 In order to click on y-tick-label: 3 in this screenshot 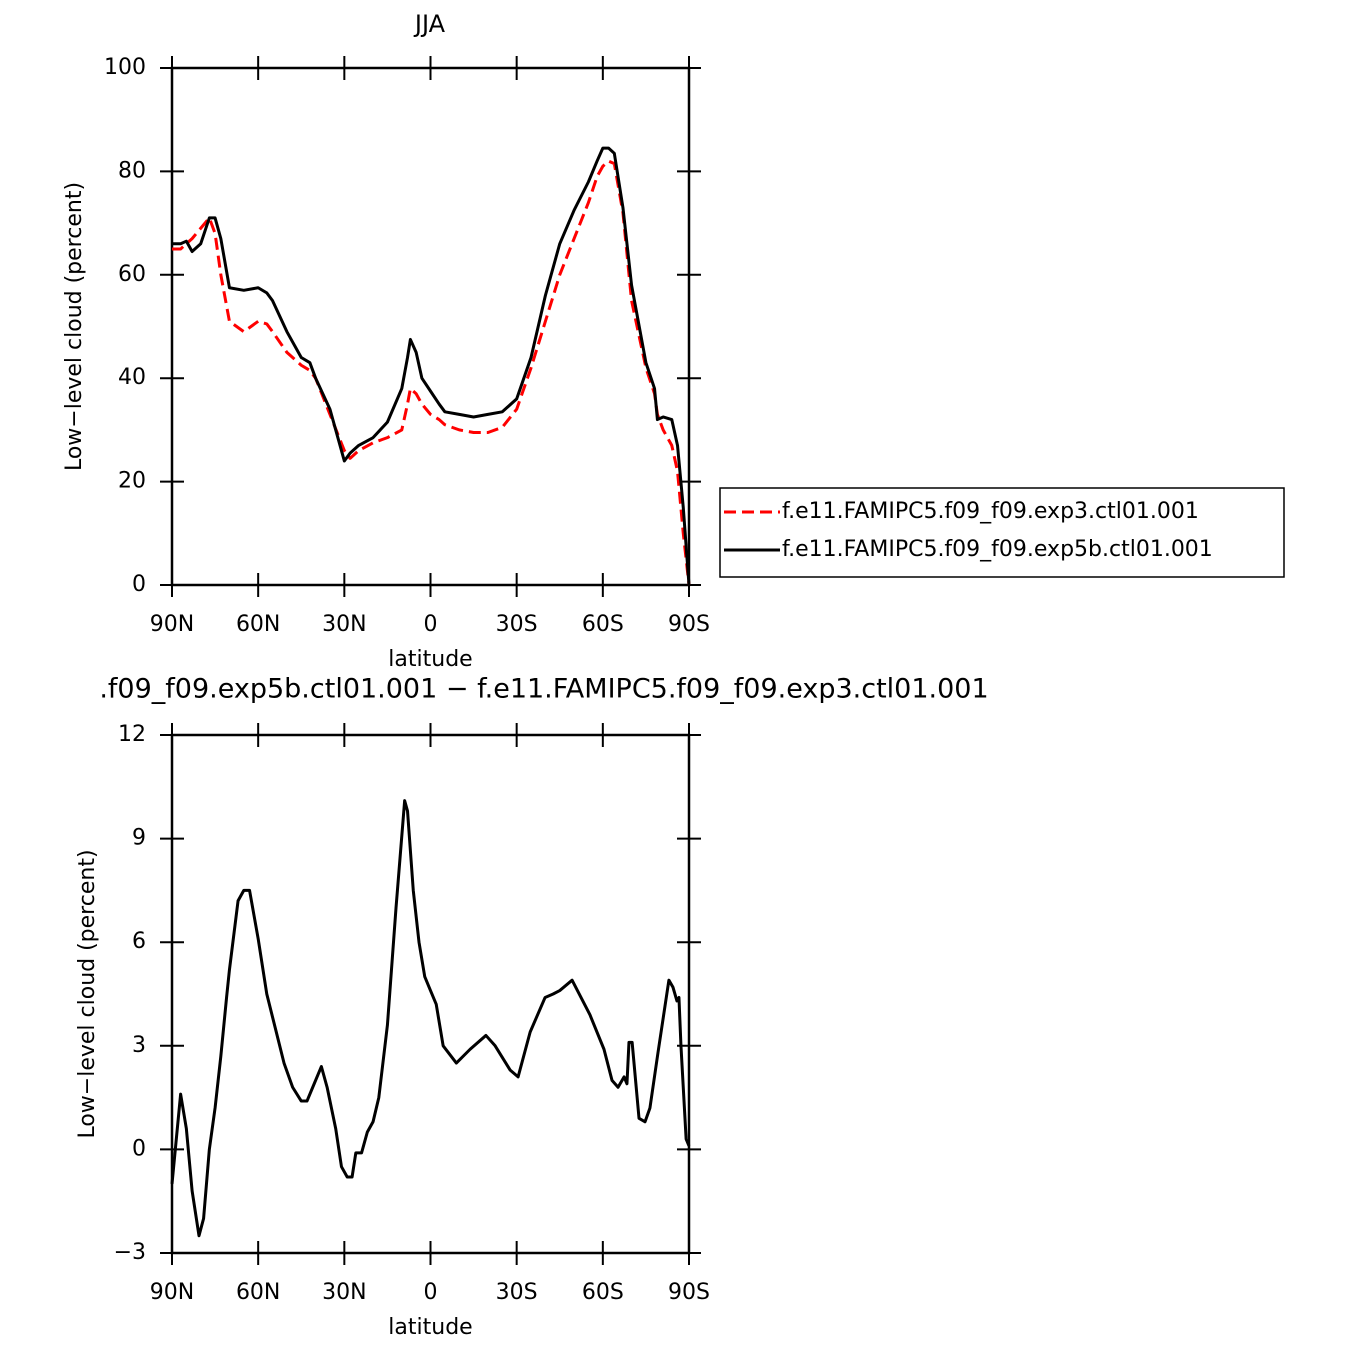, I will do `click(139, 1045)`.